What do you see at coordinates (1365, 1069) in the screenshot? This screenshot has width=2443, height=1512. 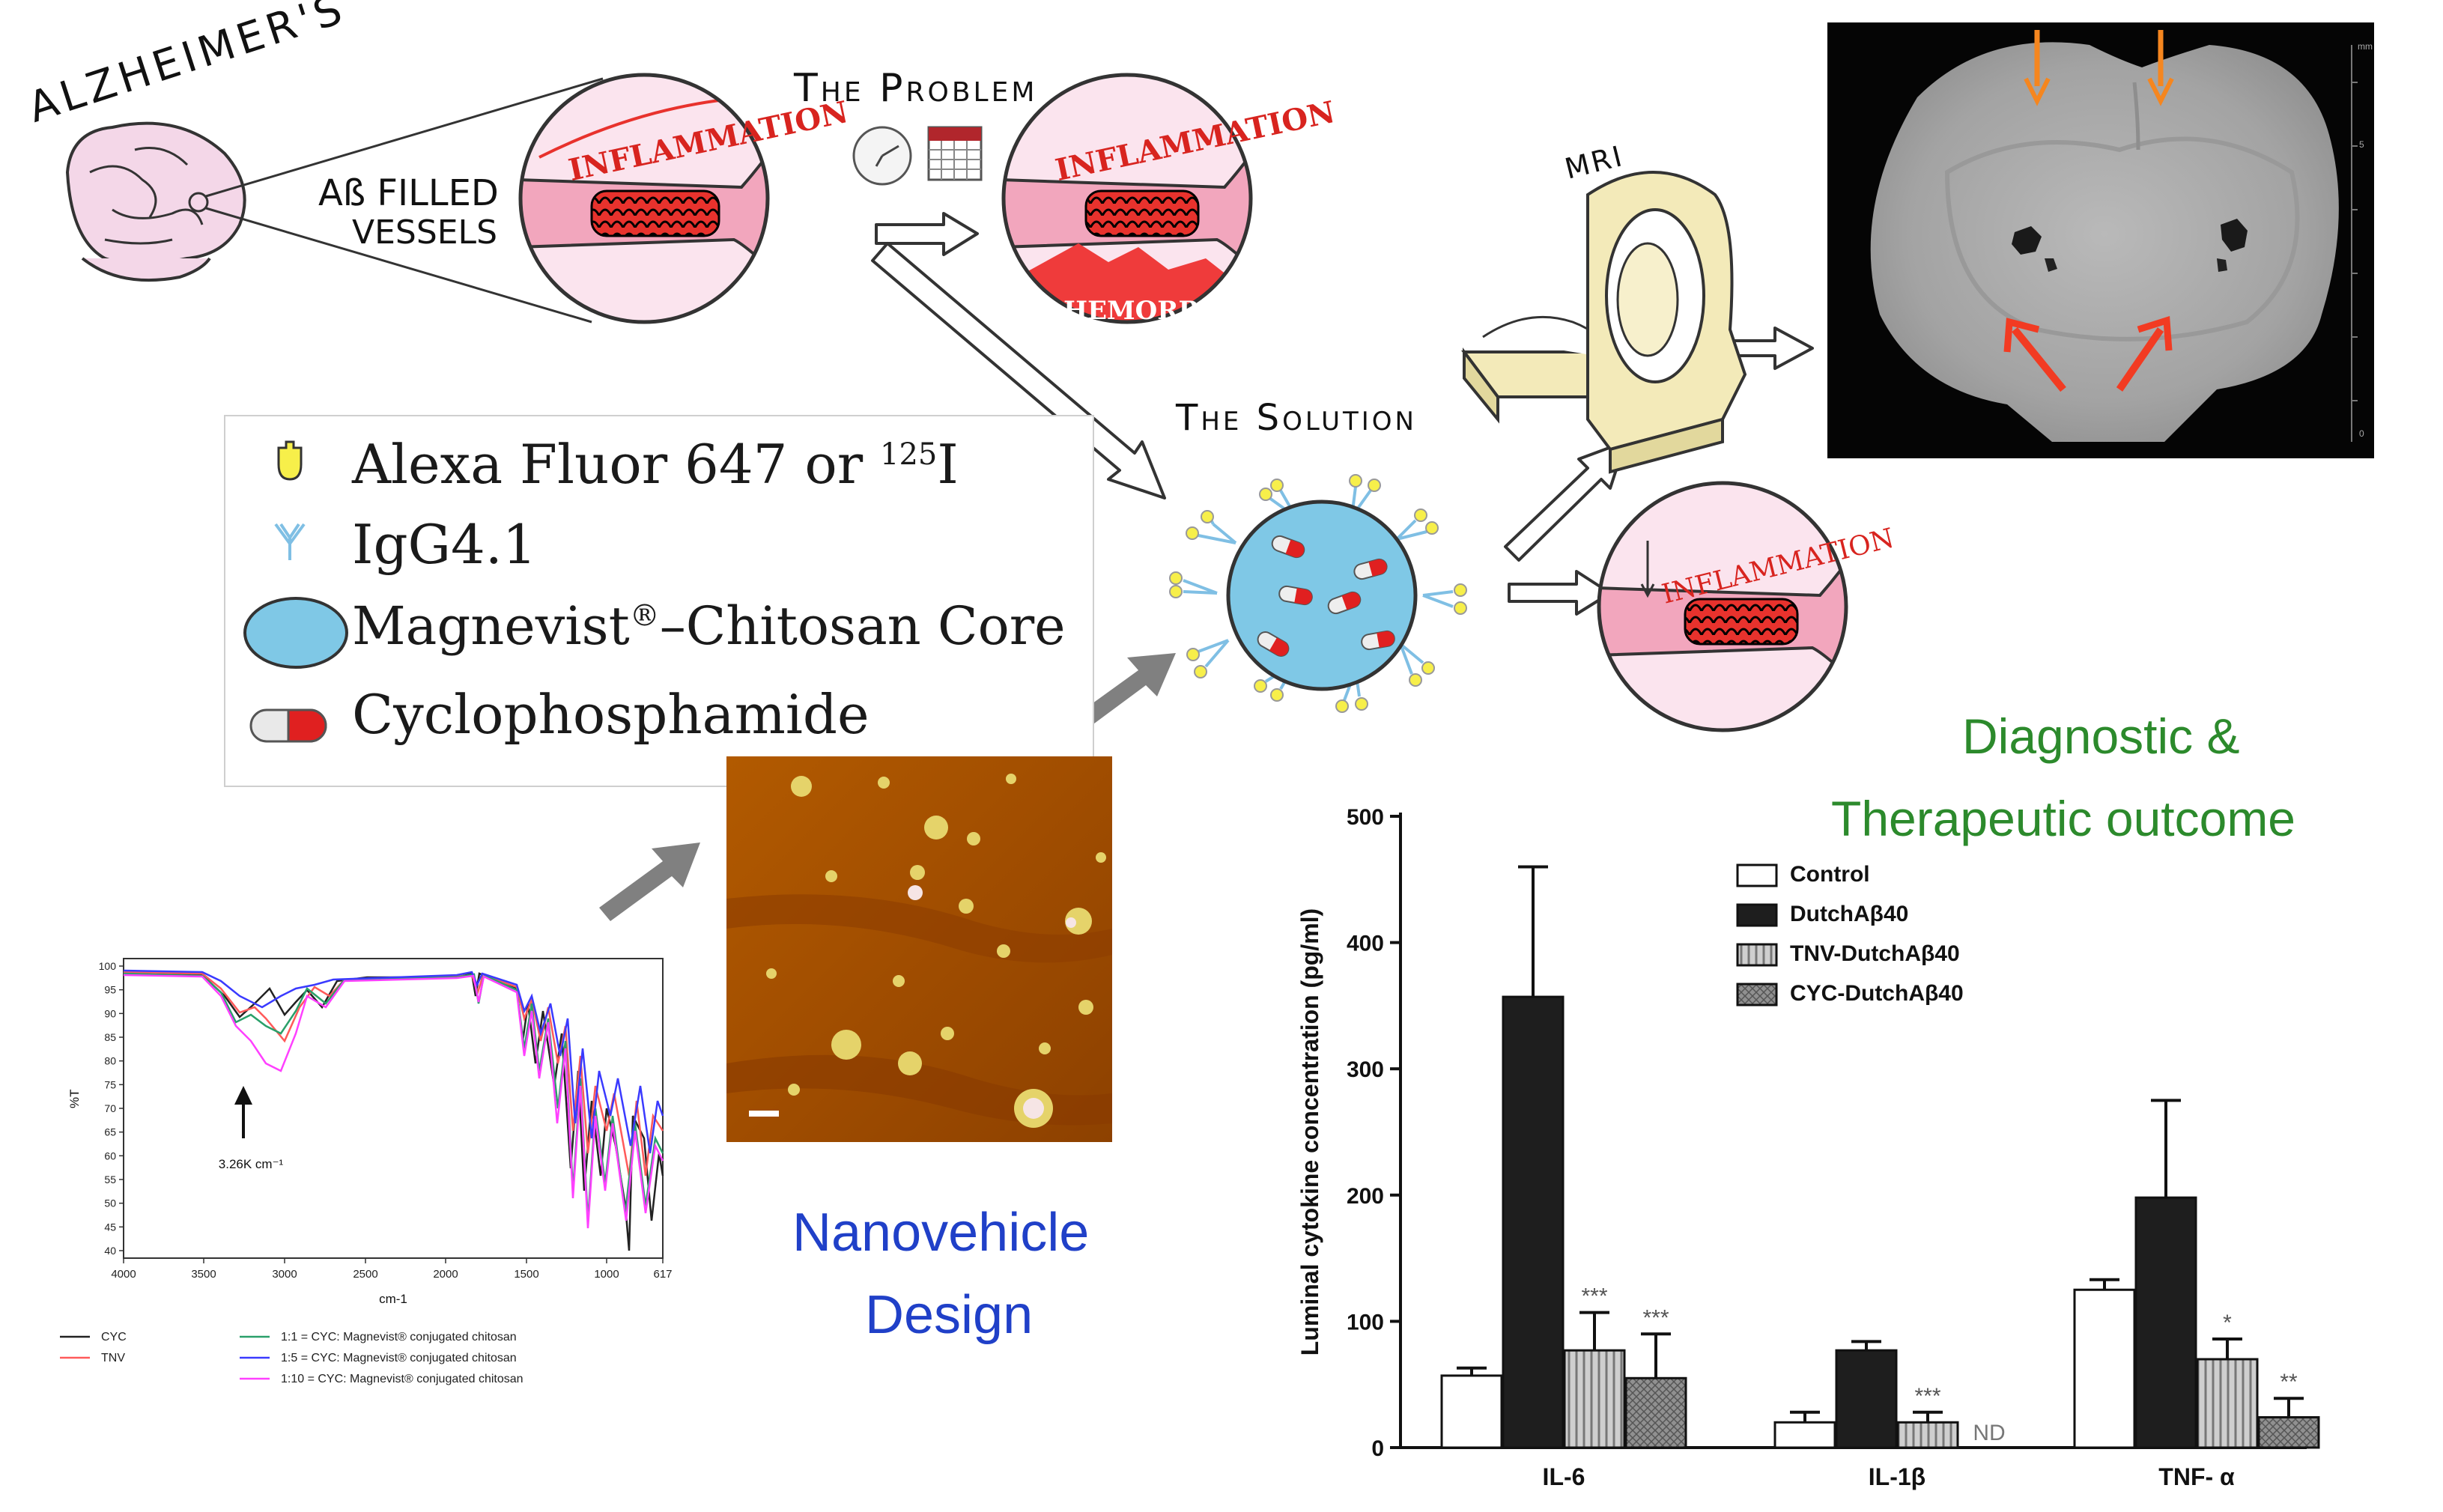 I see `bar-ytick-label: 300` at bounding box center [1365, 1069].